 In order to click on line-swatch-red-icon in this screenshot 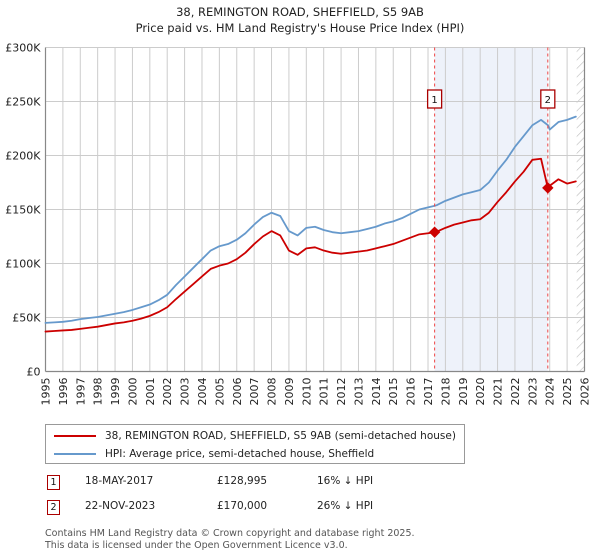, I will do `click(75, 436)`.